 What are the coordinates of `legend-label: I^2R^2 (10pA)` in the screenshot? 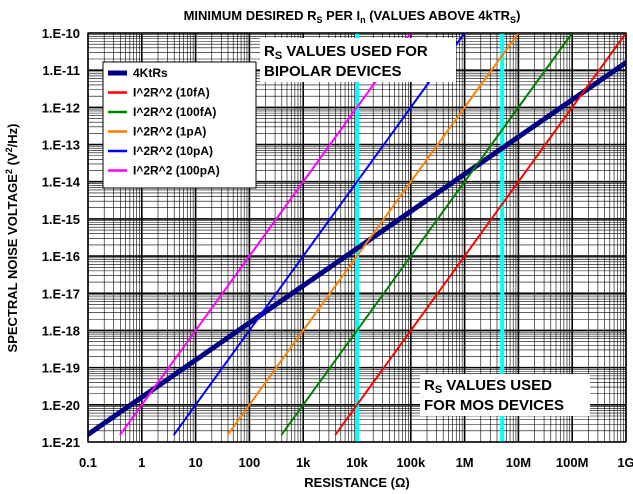 It's located at (173, 151).